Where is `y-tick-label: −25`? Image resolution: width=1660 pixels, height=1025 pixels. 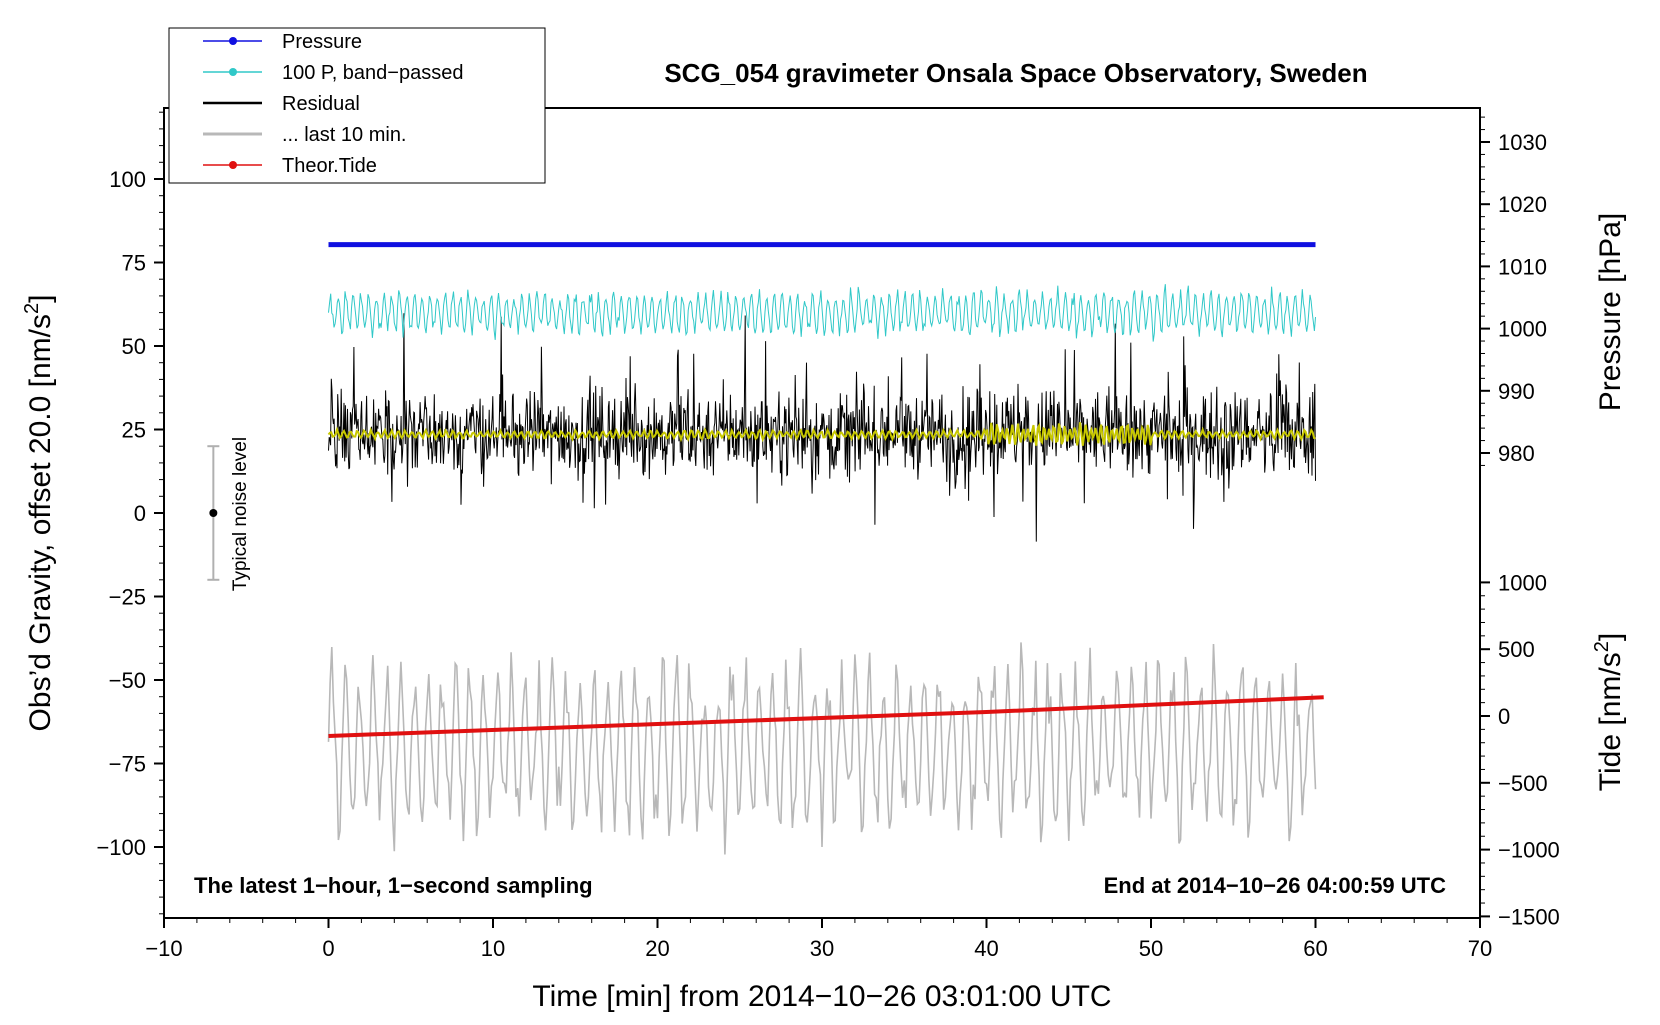
y-tick-label: −25 is located at coordinates (127, 597).